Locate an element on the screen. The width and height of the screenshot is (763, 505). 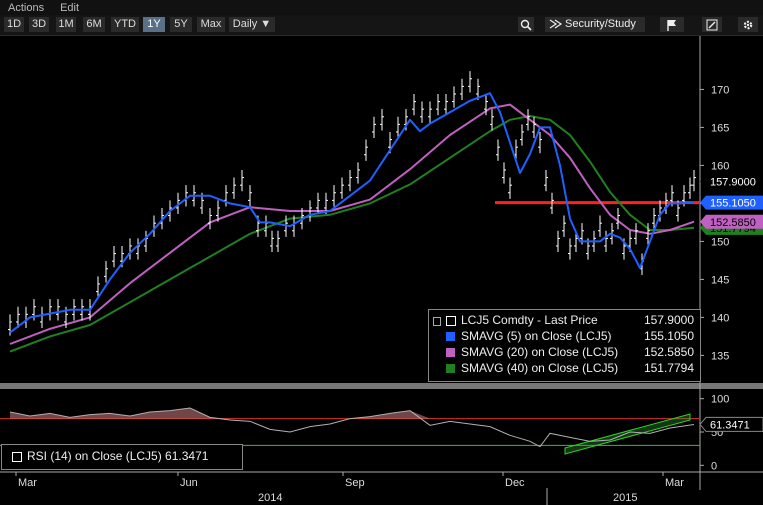
flag-icon is located at coordinates (672, 24).